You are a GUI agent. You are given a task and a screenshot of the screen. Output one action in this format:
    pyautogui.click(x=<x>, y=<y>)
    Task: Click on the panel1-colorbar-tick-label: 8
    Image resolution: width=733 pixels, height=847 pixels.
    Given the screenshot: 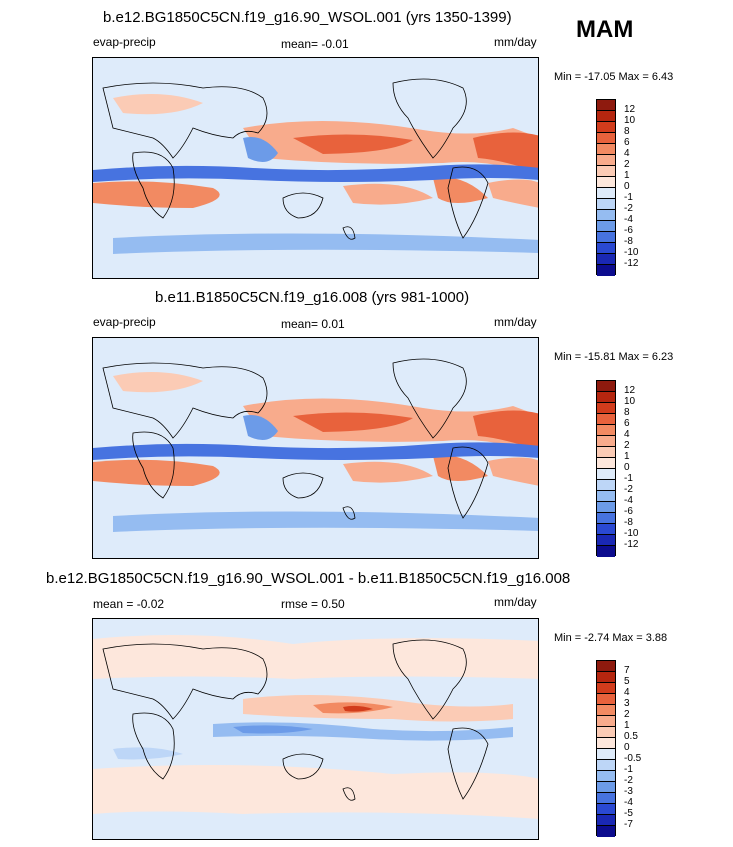 What is the action you would take?
    pyautogui.click(x=627, y=131)
    